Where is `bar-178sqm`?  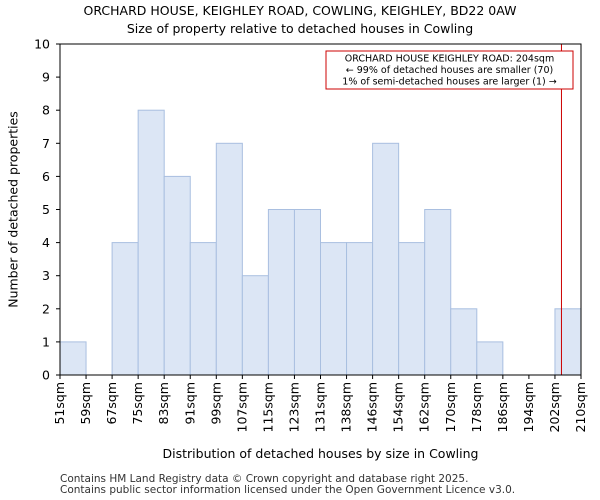
bar-178sqm is located at coordinates (490, 358).